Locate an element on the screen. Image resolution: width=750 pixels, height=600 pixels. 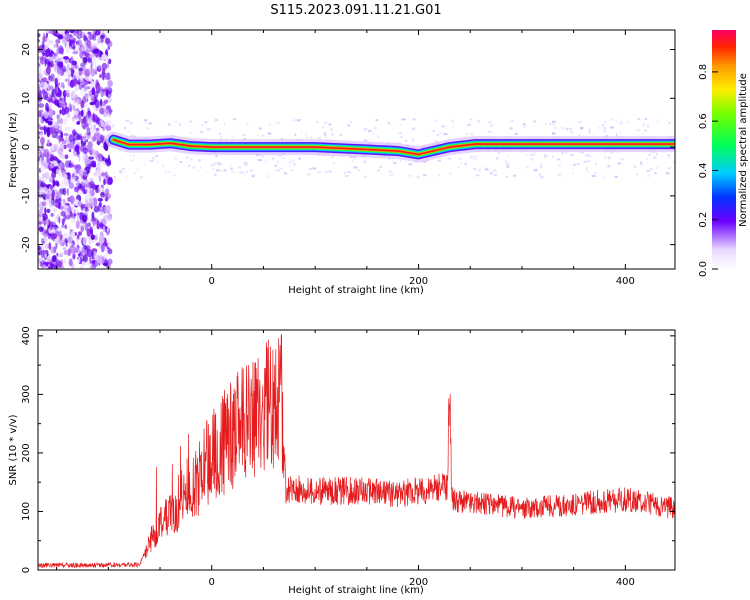
y-tick-label: 100 is located at coordinates (26, 511).